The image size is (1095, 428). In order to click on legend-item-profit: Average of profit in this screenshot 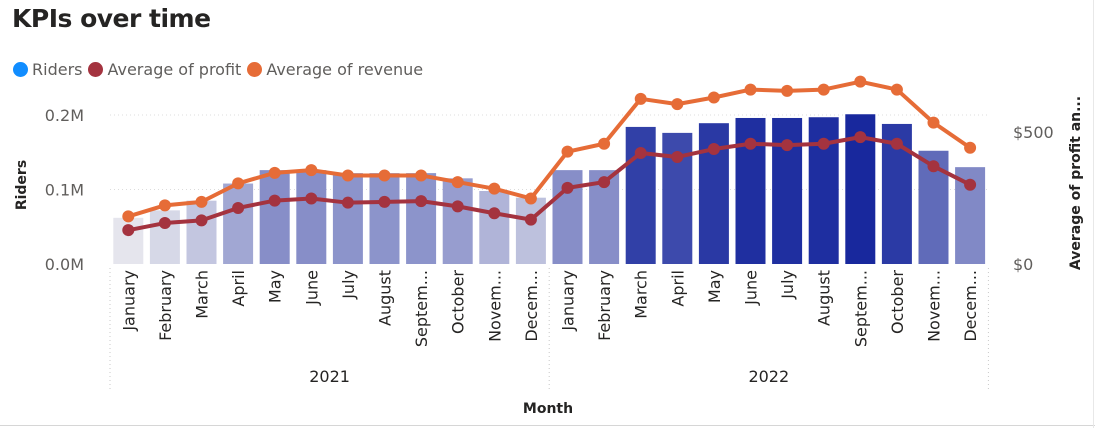, I will do `click(164, 69)`.